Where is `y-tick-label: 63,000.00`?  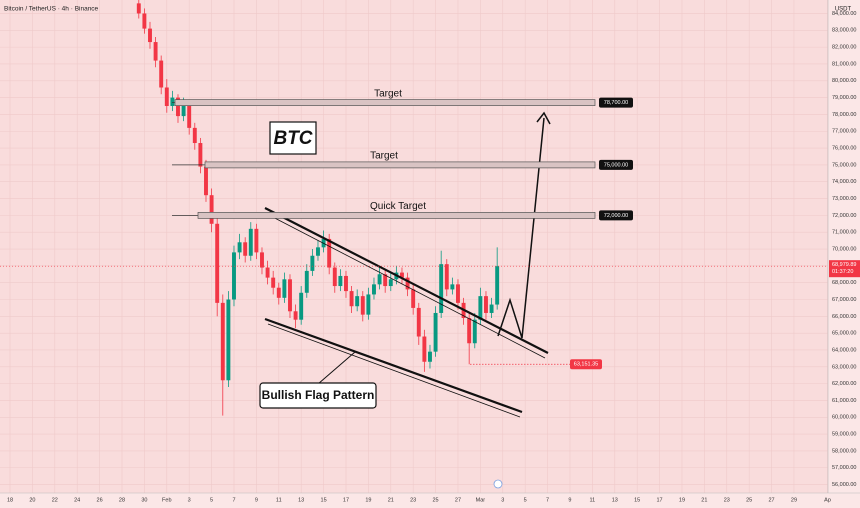
y-tick-label: 63,000.00 is located at coordinates (844, 367).